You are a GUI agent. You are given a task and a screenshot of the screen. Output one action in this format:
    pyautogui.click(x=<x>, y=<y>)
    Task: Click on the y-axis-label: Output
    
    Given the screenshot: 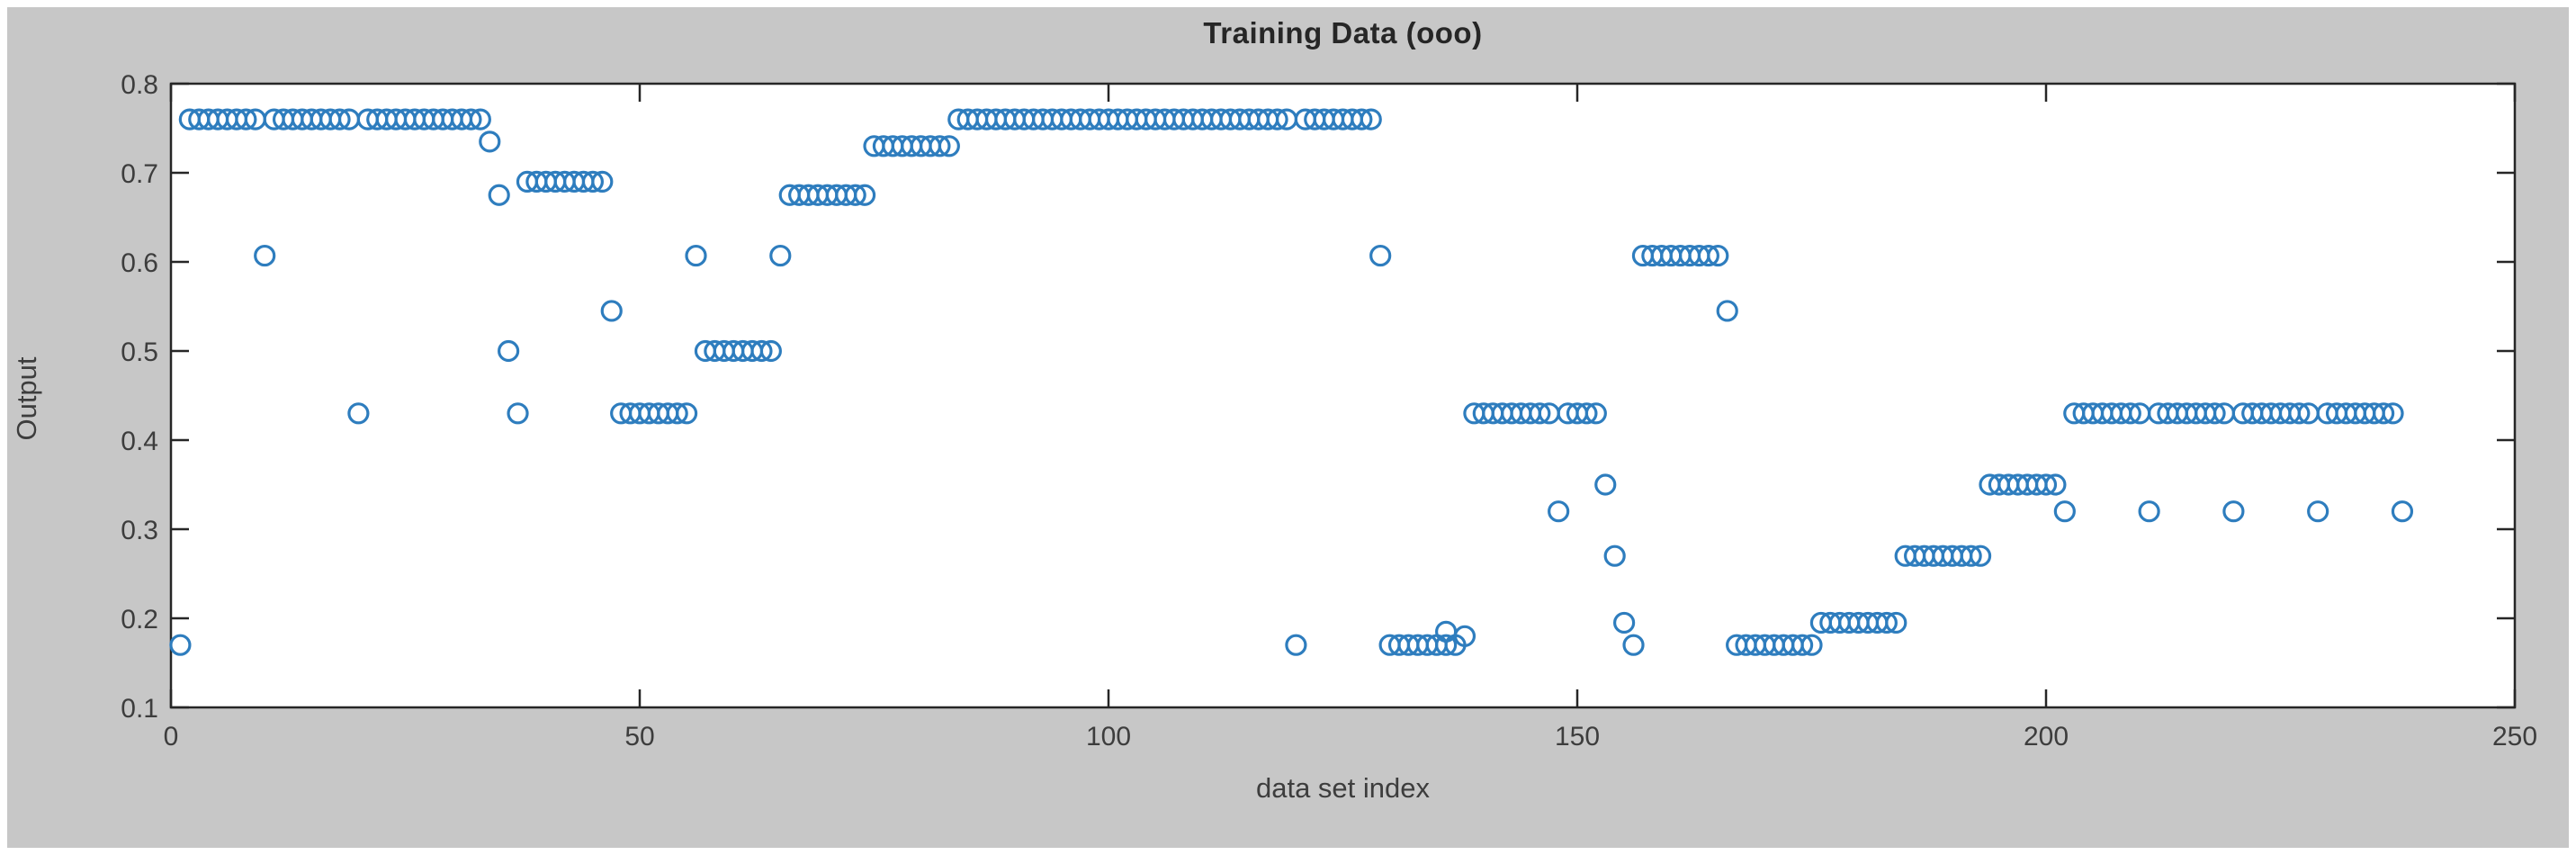 What is the action you would take?
    pyautogui.click(x=27, y=398)
    